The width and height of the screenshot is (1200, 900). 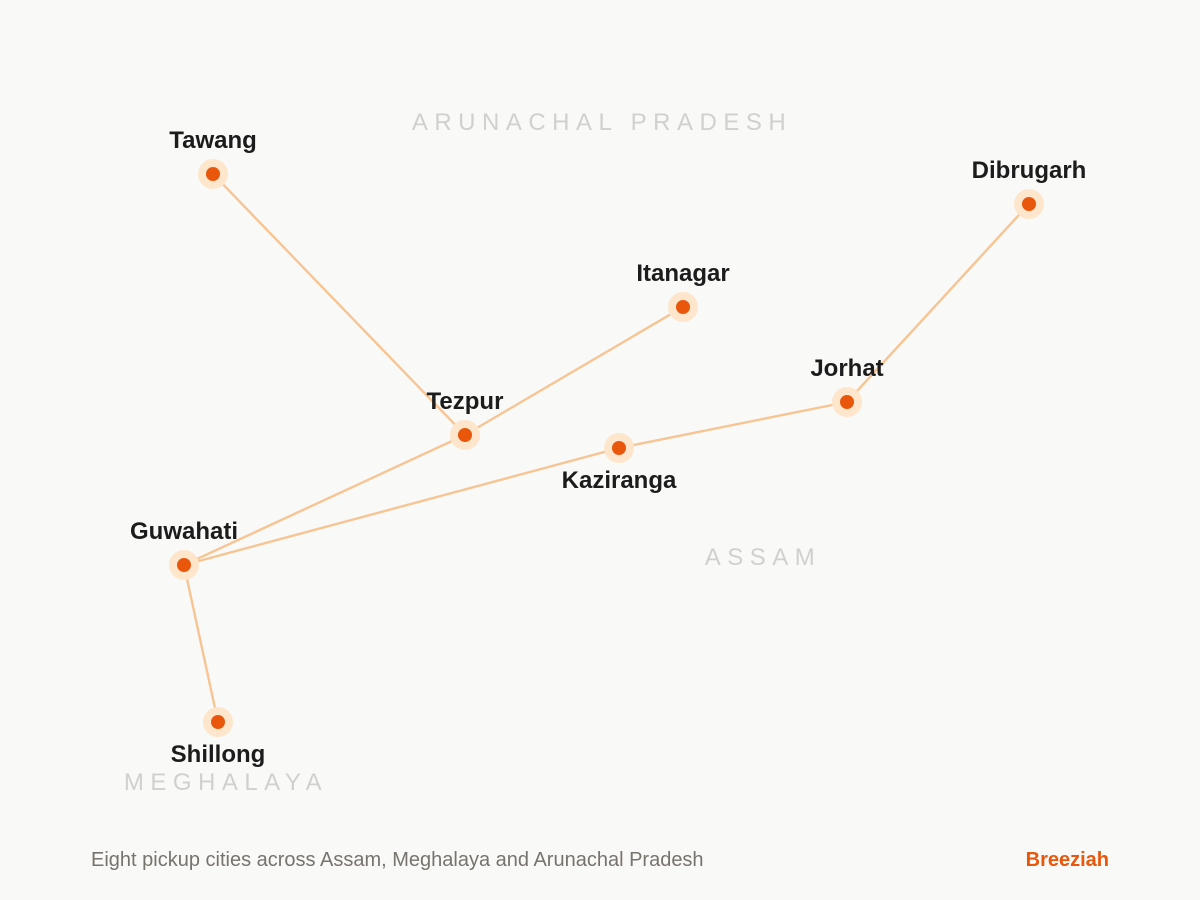 I want to click on city-label-tawang: Tawang, so click(x=213, y=140).